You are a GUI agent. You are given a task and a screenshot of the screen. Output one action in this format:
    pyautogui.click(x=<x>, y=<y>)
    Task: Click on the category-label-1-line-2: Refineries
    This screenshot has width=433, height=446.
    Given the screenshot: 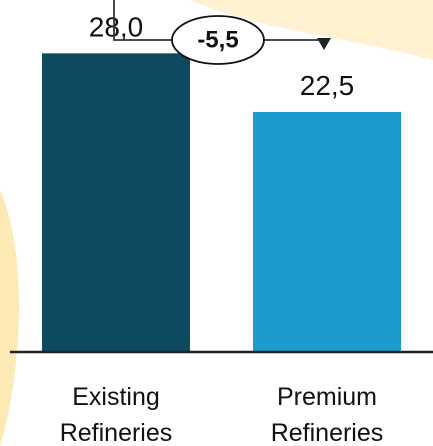 What is the action you would take?
    pyautogui.click(x=116, y=432)
    